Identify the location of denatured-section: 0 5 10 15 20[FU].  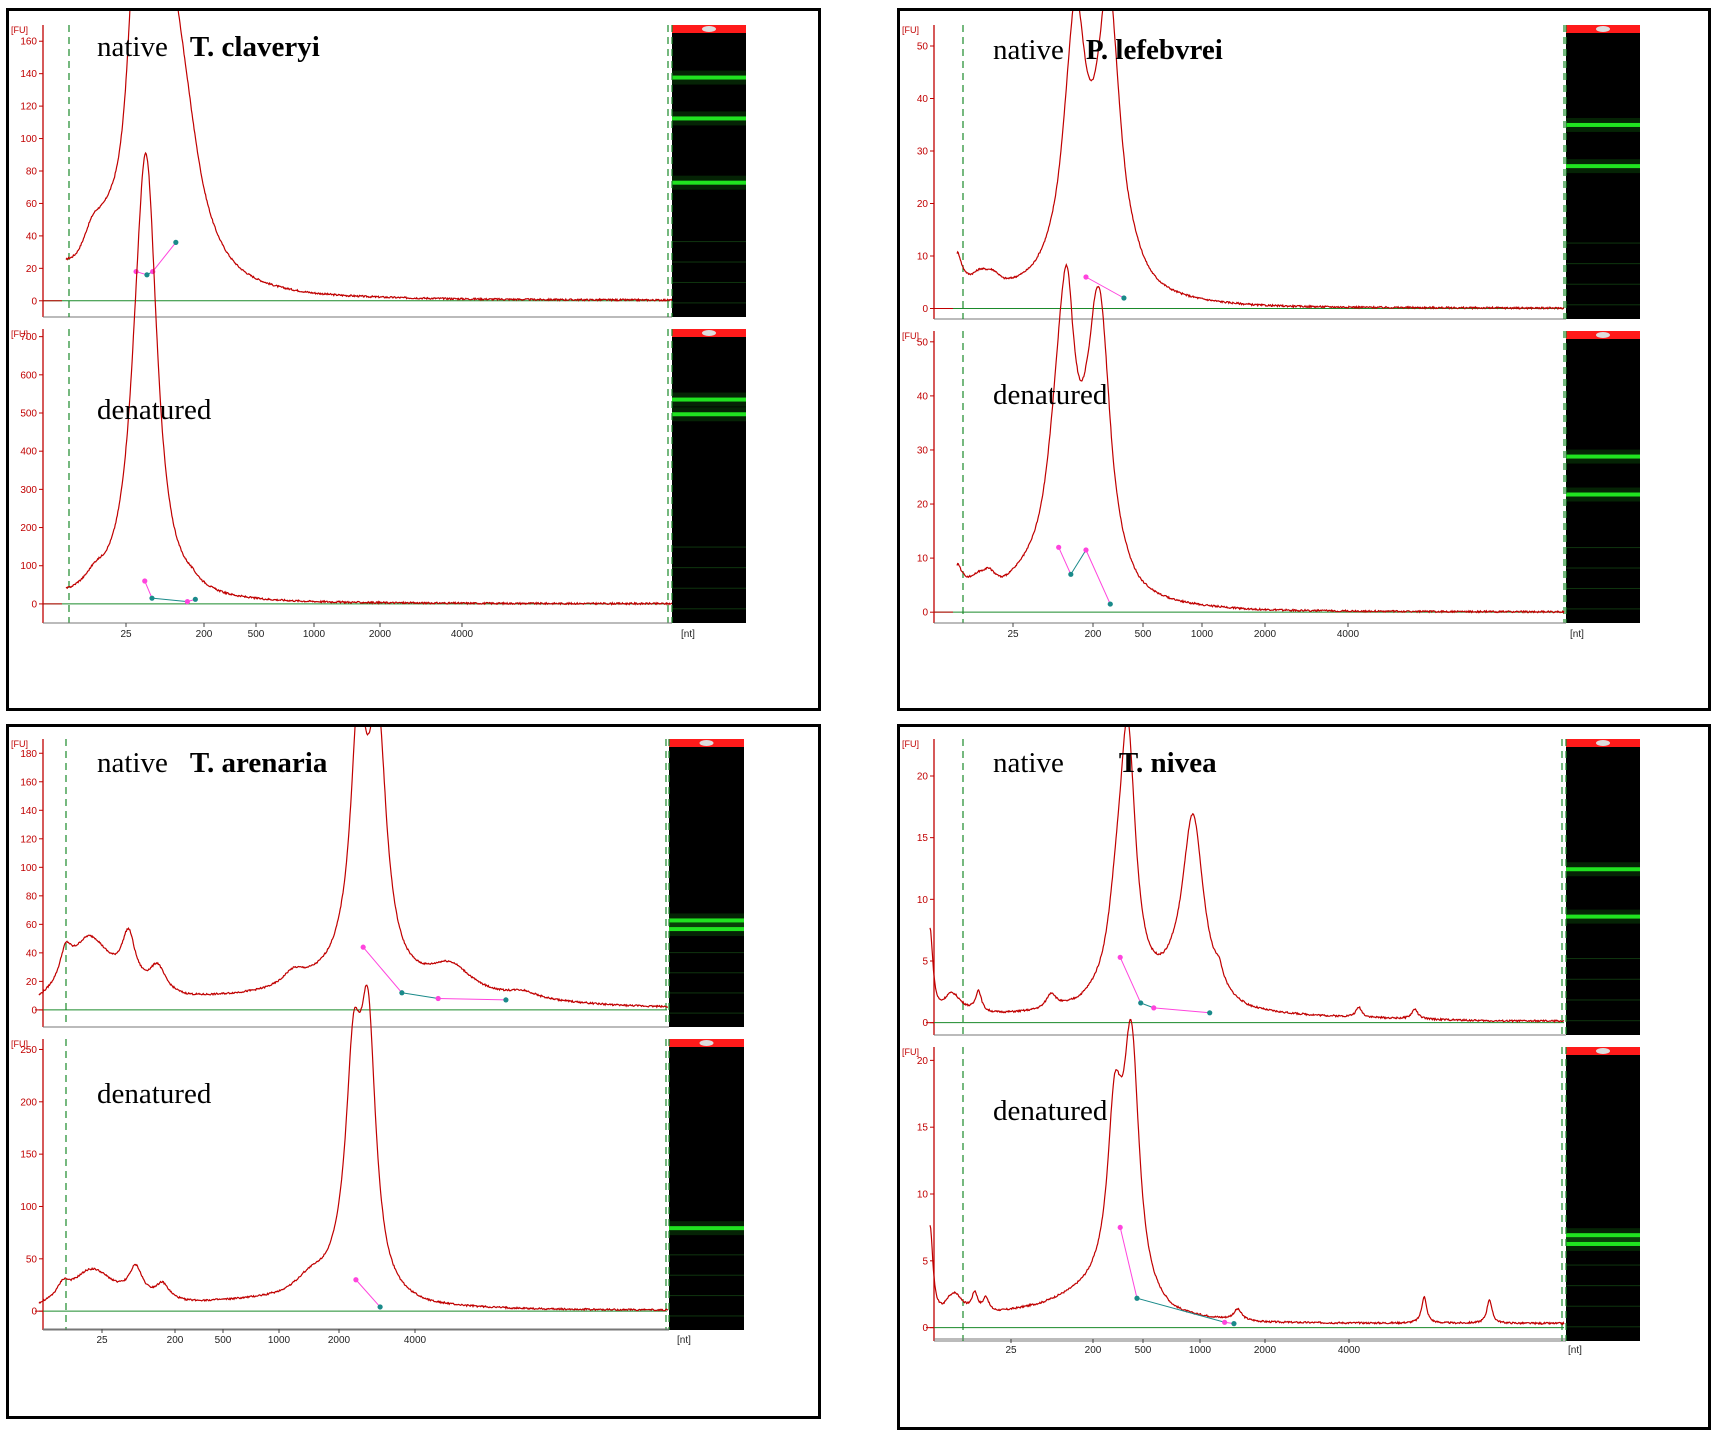
(1234, 1180).